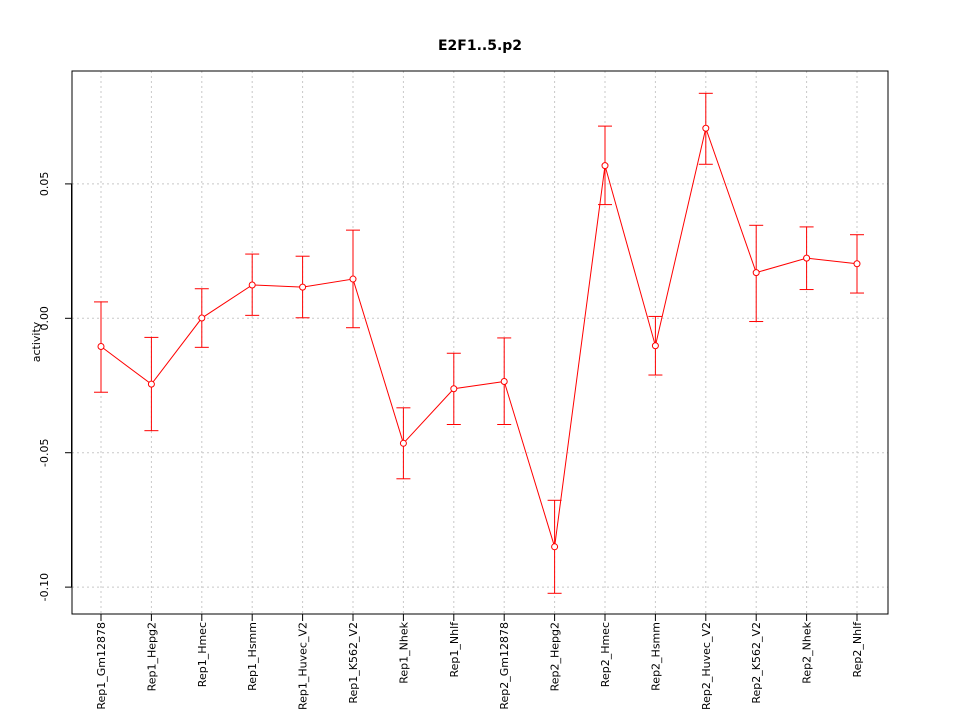 The width and height of the screenshot is (960, 720). Describe the element at coordinates (44, 452) in the screenshot. I see `y-tick-label: -0.05` at that location.